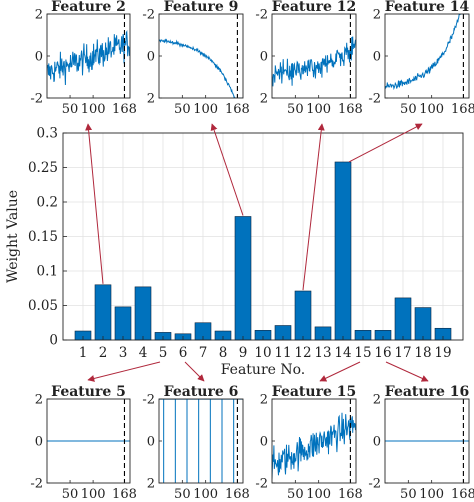  Describe the element at coordinates (183, 353) in the screenshot. I see `x-tick-label: 6` at that location.